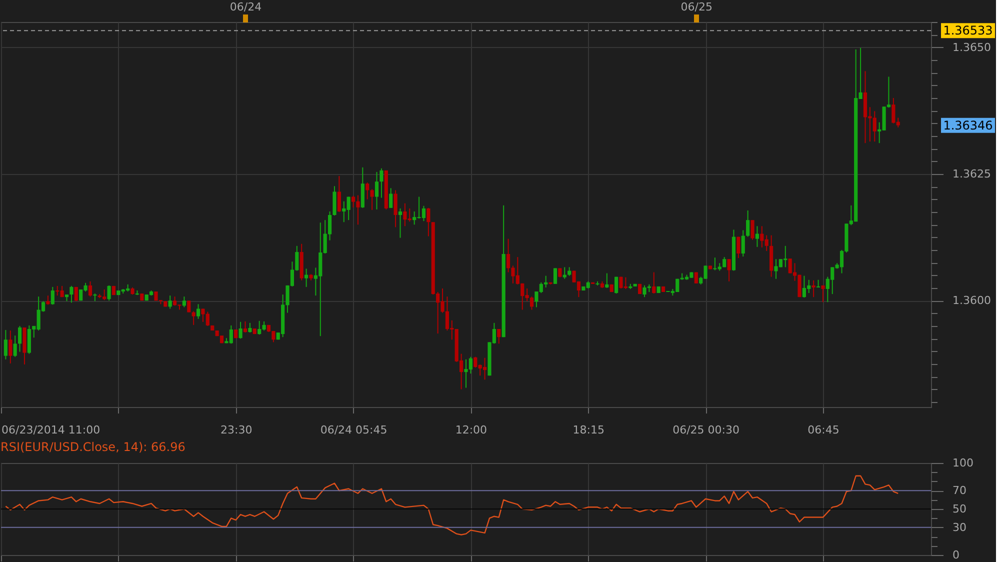 Image resolution: width=1000 pixels, height=562 pixels. What do you see at coordinates (959, 491) in the screenshot?
I see `y-tick-label: 70` at bounding box center [959, 491].